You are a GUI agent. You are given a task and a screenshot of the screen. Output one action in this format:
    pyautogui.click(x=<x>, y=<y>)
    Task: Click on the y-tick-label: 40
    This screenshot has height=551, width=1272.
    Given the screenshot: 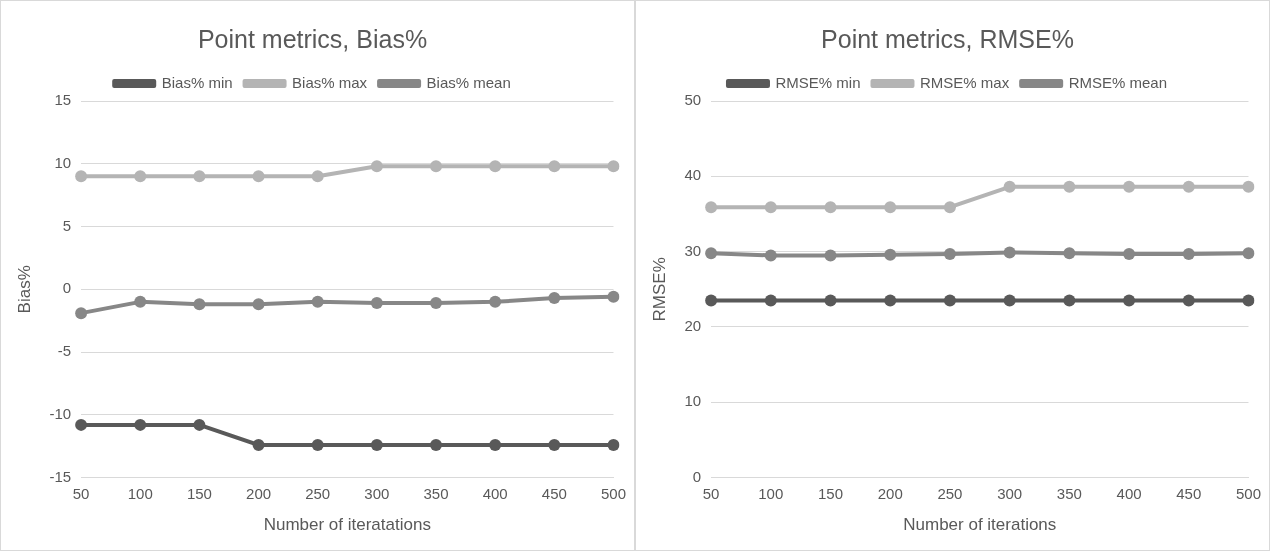 What is the action you would take?
    pyautogui.click(x=693, y=175)
    